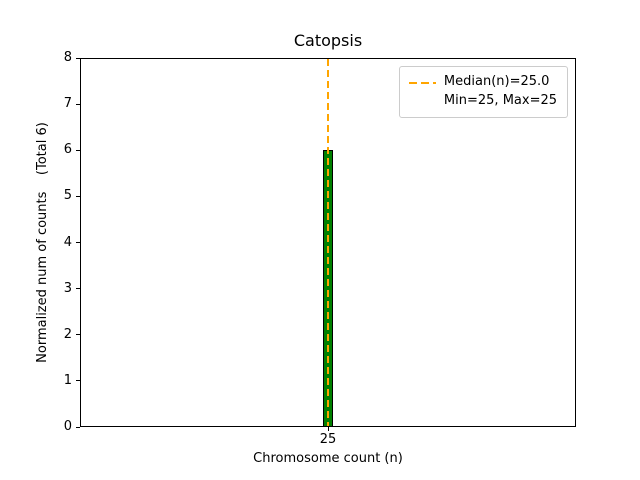  I want to click on median-line, so click(328, 242).